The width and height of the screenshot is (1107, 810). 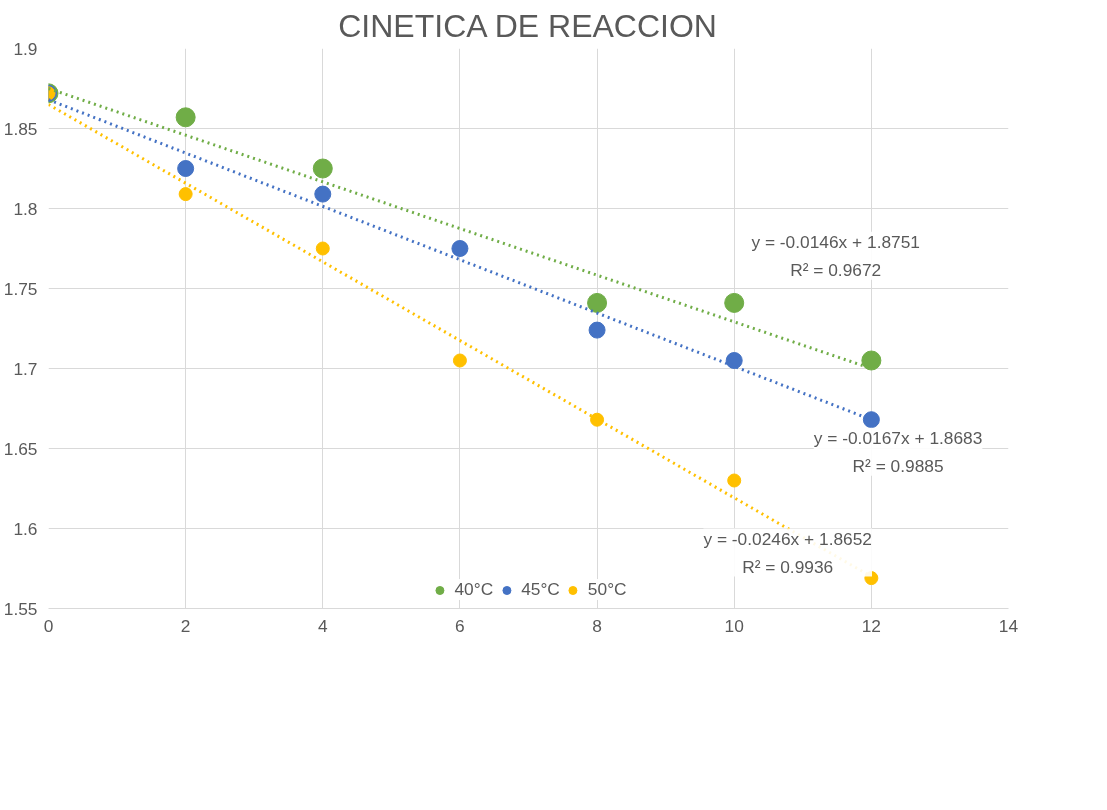 What do you see at coordinates (20, 448) in the screenshot?
I see `y-tick-label: 1.65` at bounding box center [20, 448].